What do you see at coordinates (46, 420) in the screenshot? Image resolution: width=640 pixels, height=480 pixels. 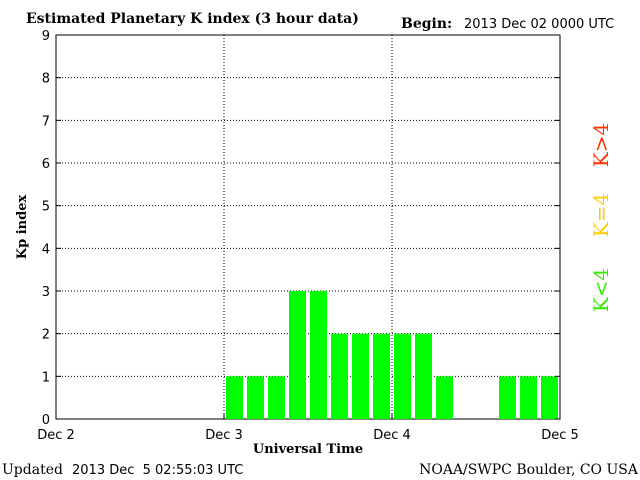 I see `y-tick-label: 0` at bounding box center [46, 420].